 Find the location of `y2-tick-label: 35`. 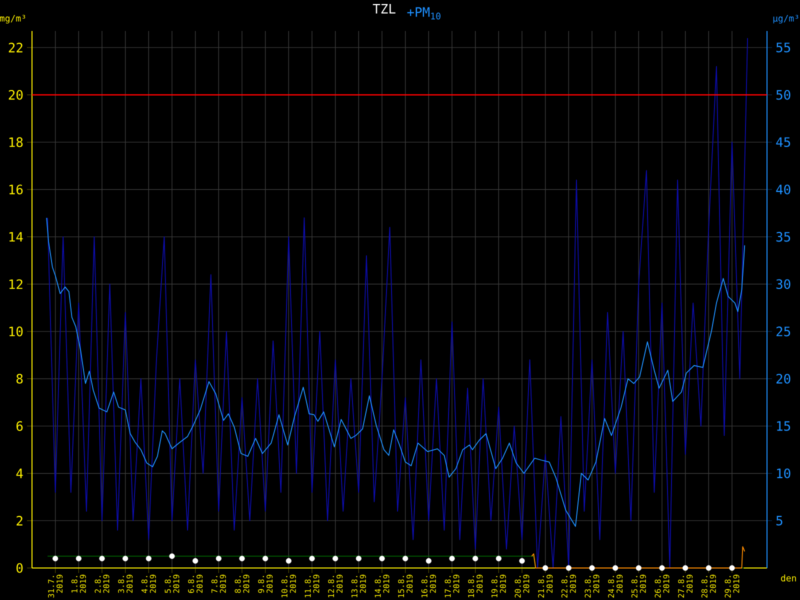

y2-tick-label: 35 is located at coordinates (783, 237).